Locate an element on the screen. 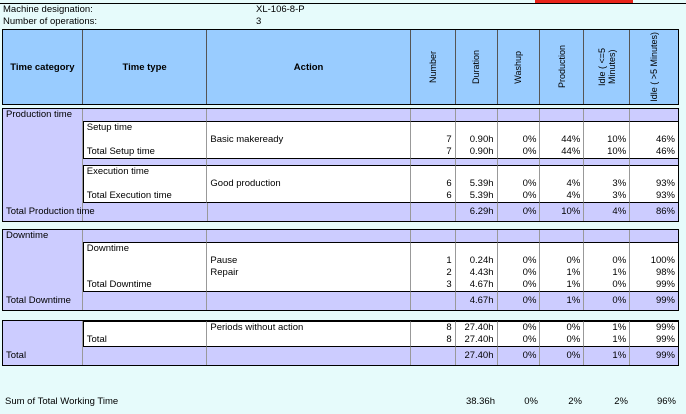  cell-time-category: Downtime is located at coordinates (43, 236).